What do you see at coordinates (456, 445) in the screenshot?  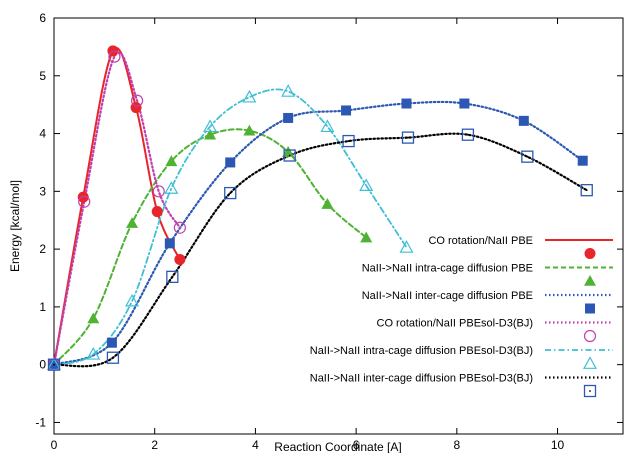 I see `x-tick-label: 8` at bounding box center [456, 445].